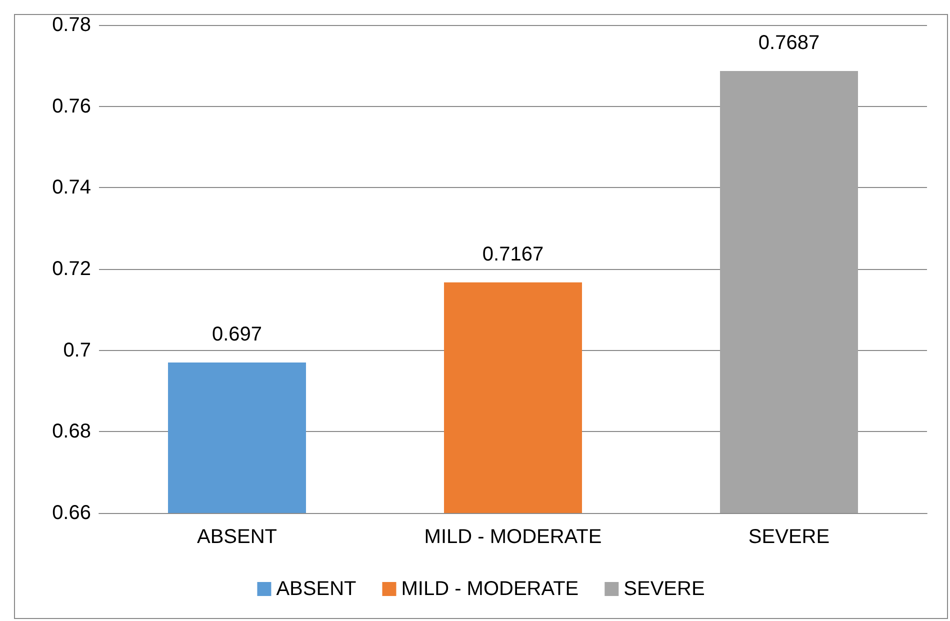 Image resolution: width=950 pixels, height=621 pixels. What do you see at coordinates (664, 589) in the screenshot?
I see `legend-label: SEVERE` at bounding box center [664, 589].